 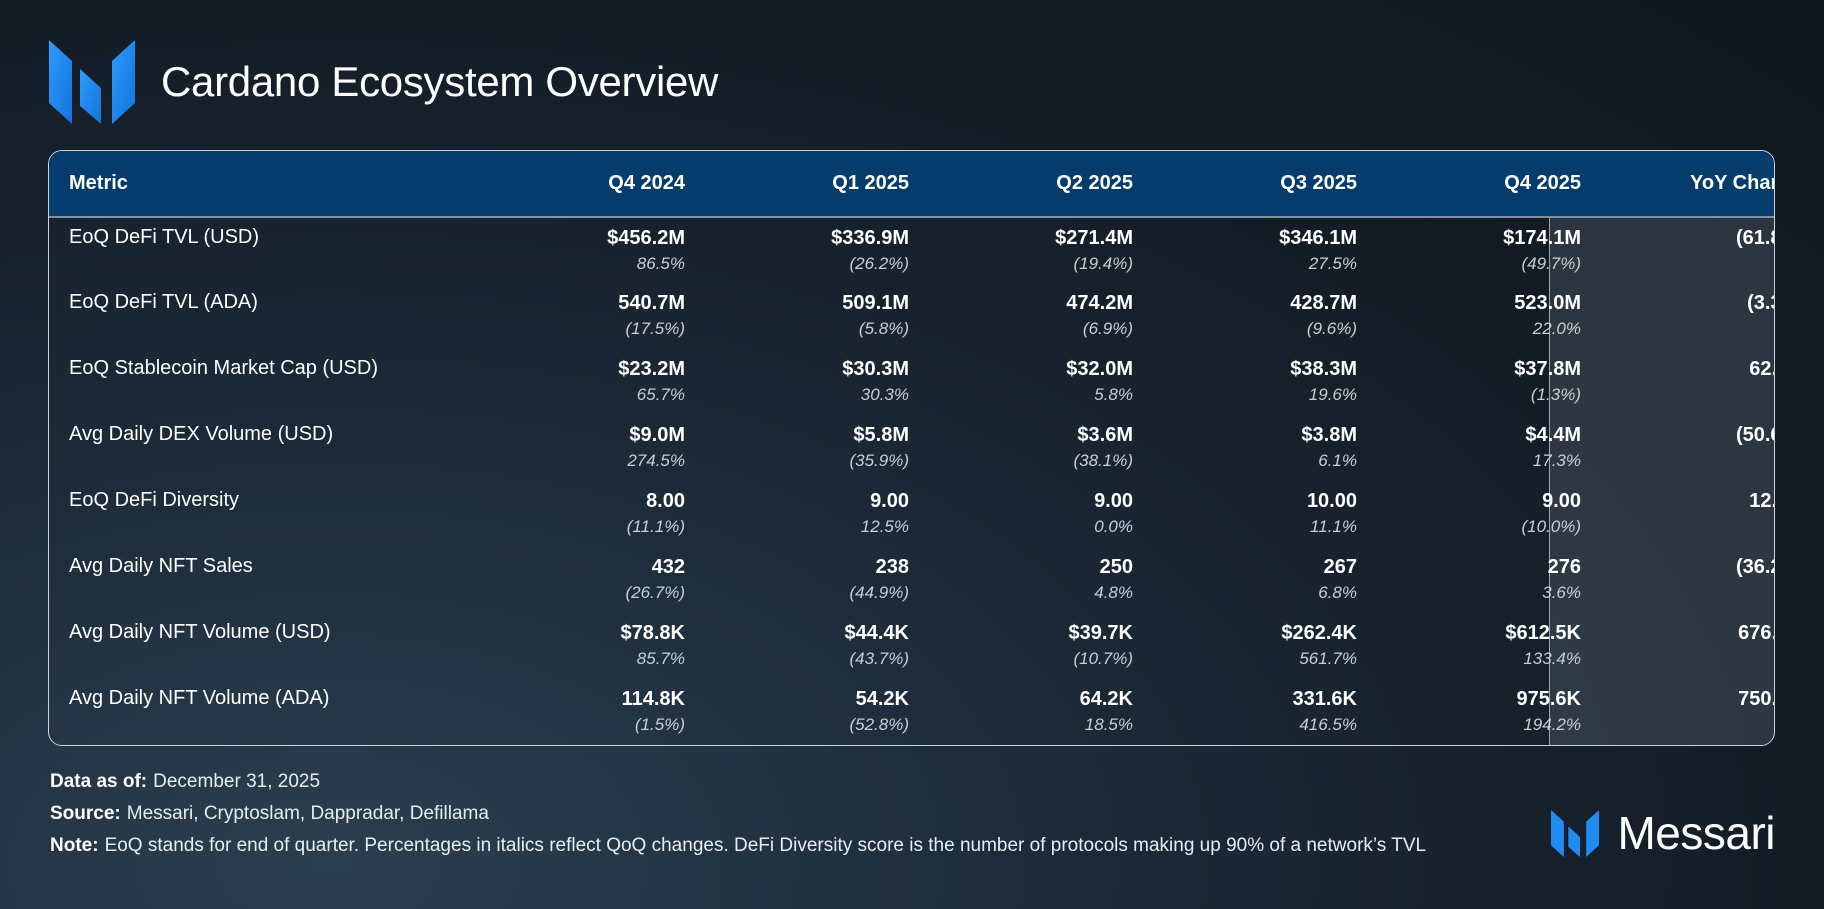 I want to click on qoq-change: 0.0%, so click(x=1113, y=526).